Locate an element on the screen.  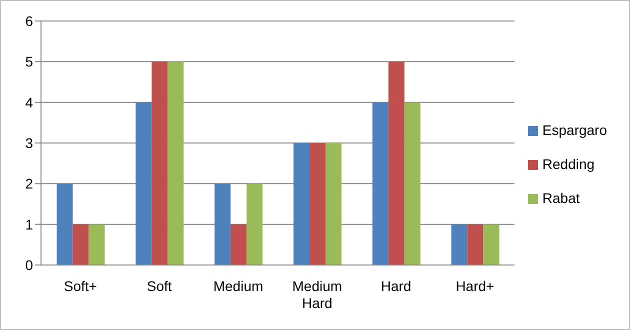
y-tick-label: 1 is located at coordinates (29, 224).